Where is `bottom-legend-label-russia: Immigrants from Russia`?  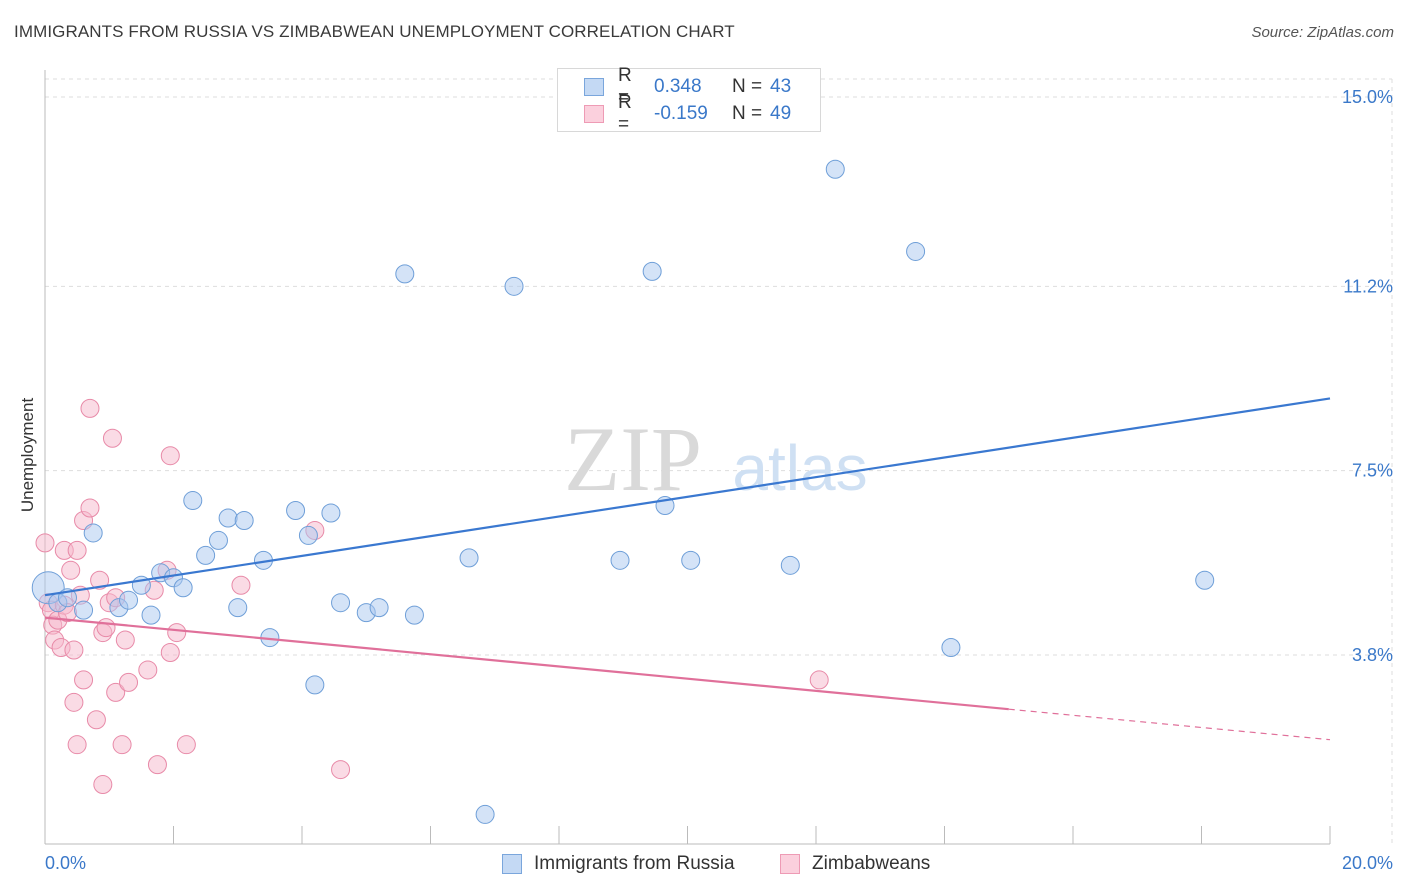 bottom-legend-label-russia: Immigrants from Russia is located at coordinates (634, 863).